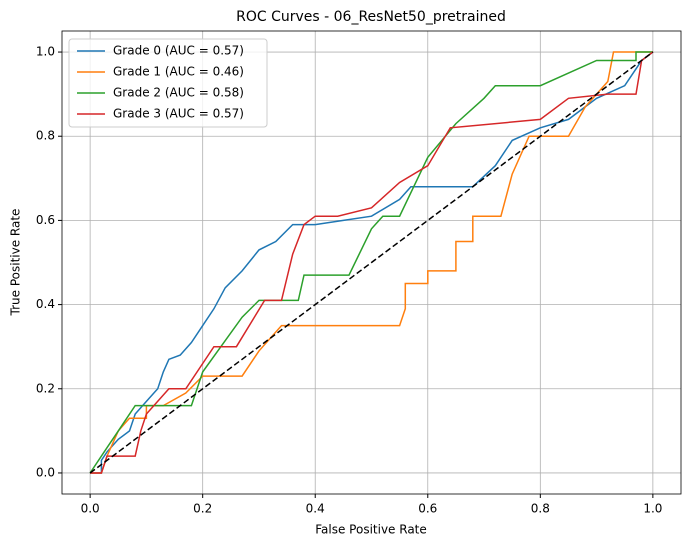 This screenshot has height=551, width=691. Describe the element at coordinates (45, 220) in the screenshot. I see `y-tick-label: 0.6` at that location.